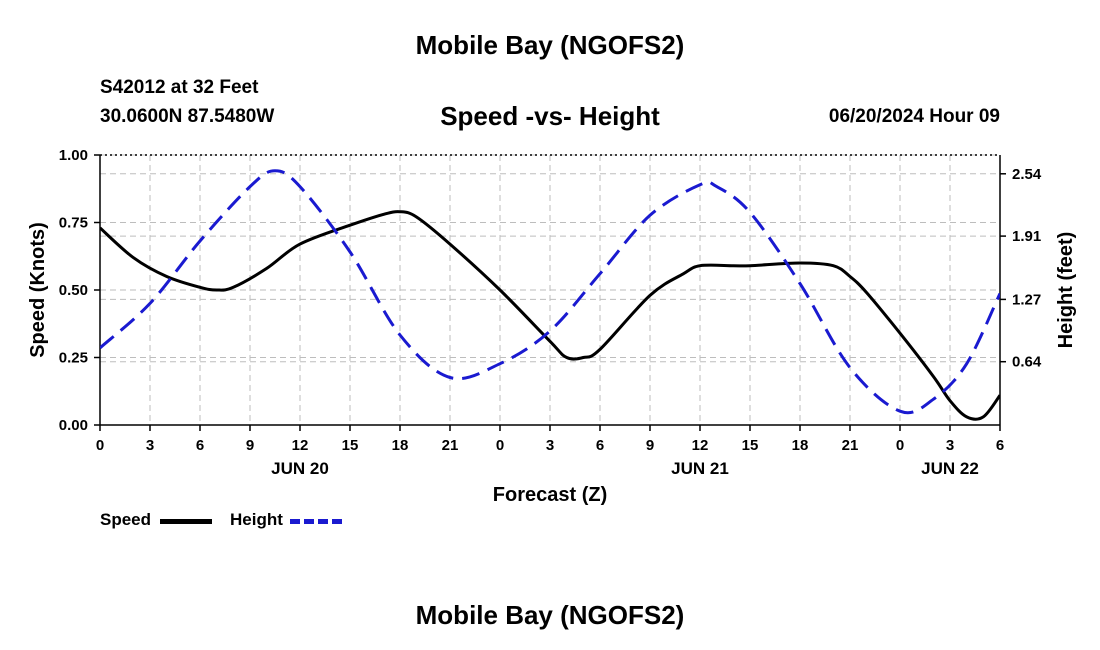 The width and height of the screenshot is (1100, 650). I want to click on y-right-tick-label: 0.64, so click(1027, 362).